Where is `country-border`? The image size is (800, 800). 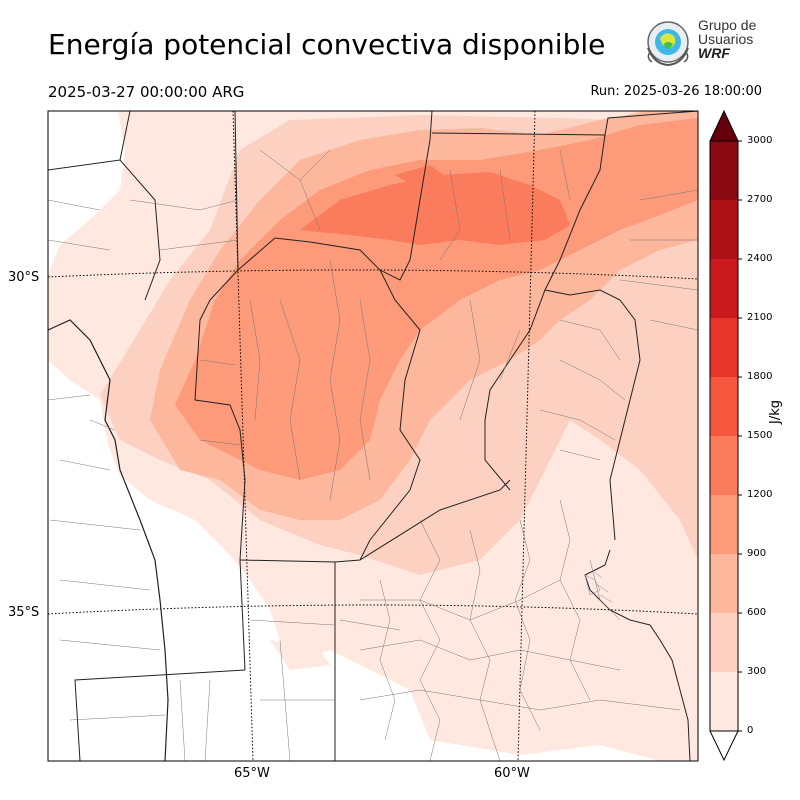
country-border is located at coordinates (108, 540).